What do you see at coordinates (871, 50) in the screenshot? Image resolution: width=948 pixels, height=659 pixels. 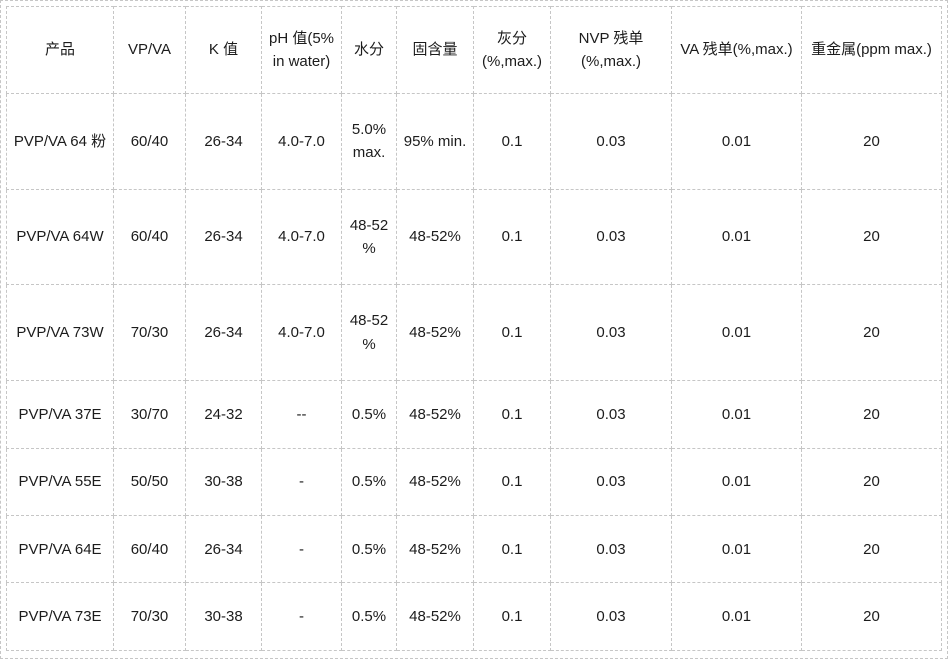 I see `header-cell-heavy-metal: 重金属(ppm max.)` at bounding box center [871, 50].